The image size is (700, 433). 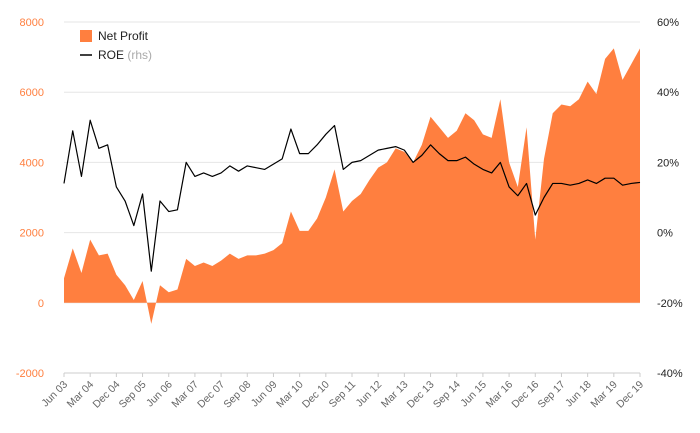 What do you see at coordinates (343, 395) in the screenshot?
I see `x-axis-tick-label: Sep 11` at bounding box center [343, 395].